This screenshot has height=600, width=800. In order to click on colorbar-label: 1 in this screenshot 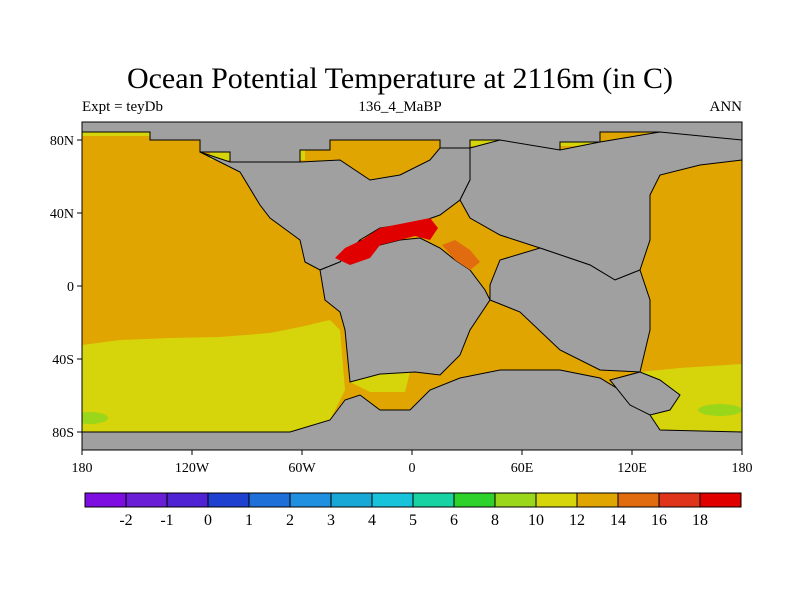, I will do `click(249, 520)`.